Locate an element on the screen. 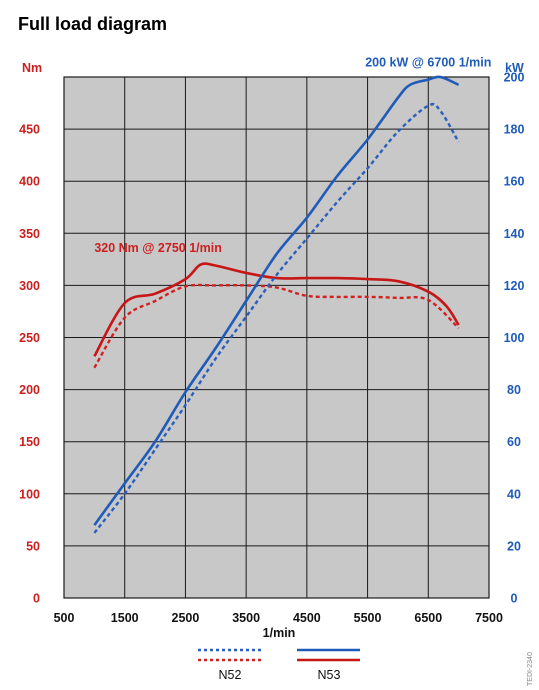 This screenshot has width=539, height=690. power-tick-label: 100 is located at coordinates (514, 338).